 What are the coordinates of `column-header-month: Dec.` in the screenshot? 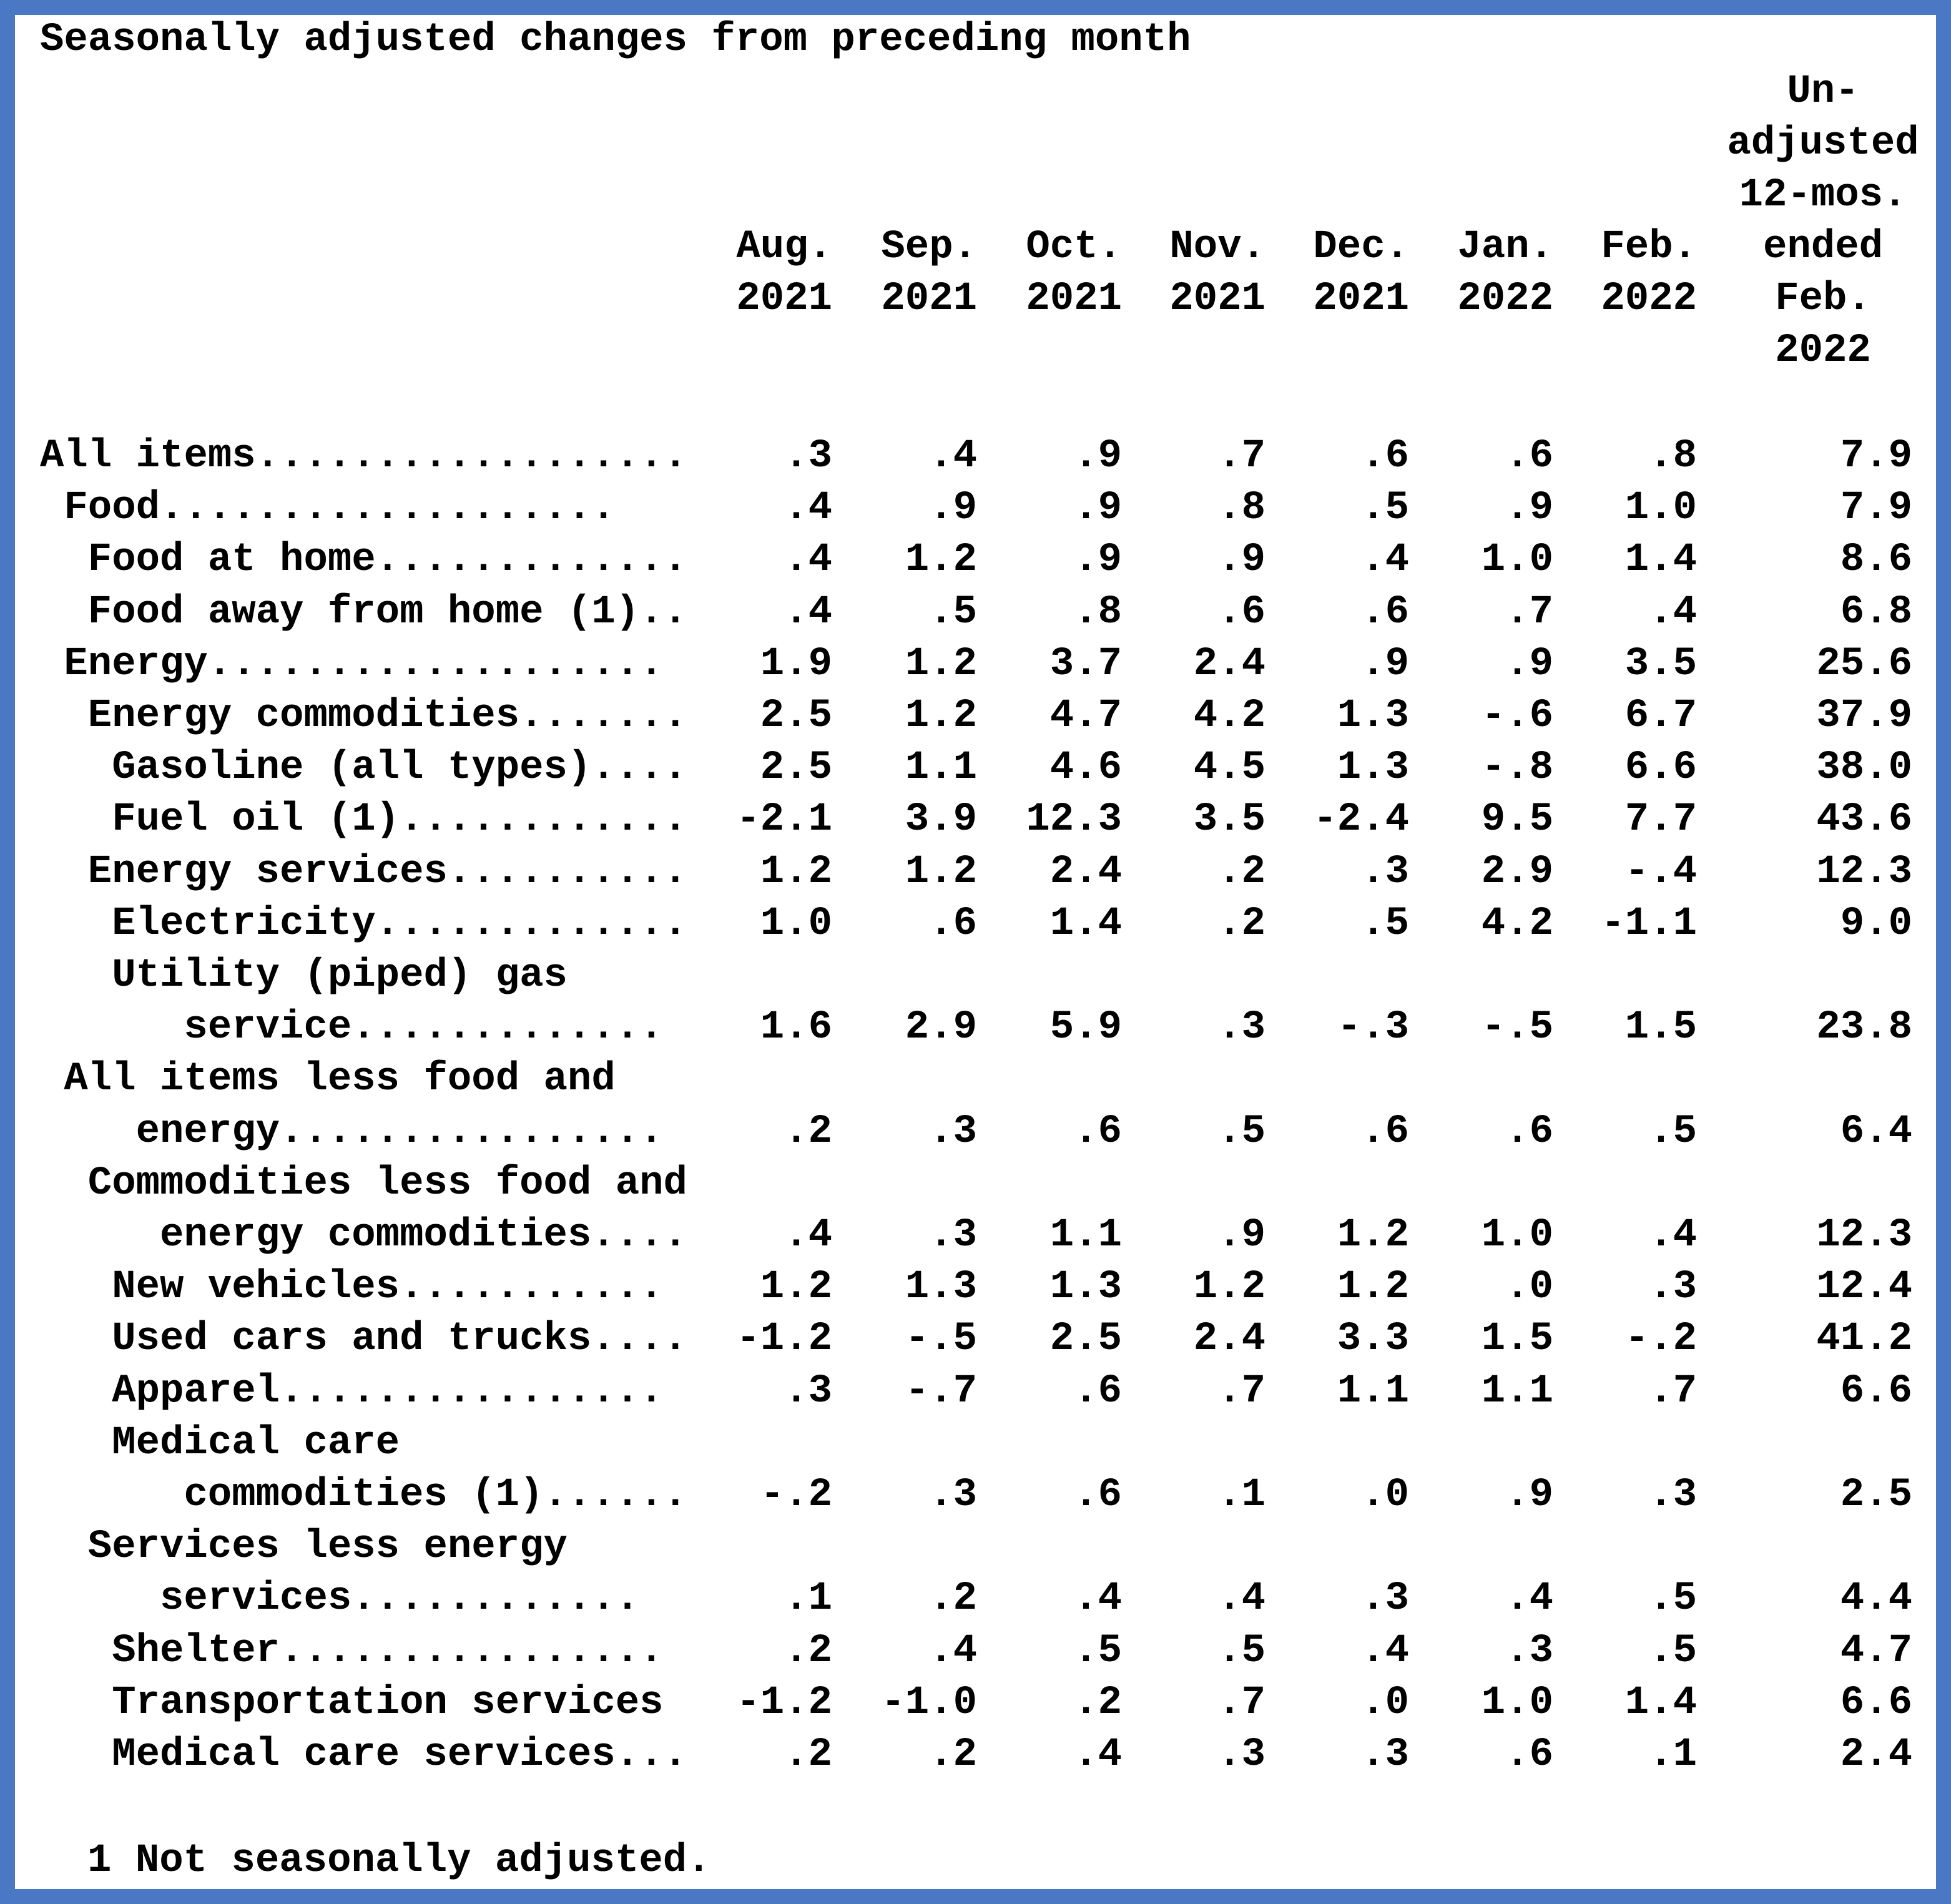 It's located at (1361, 247).